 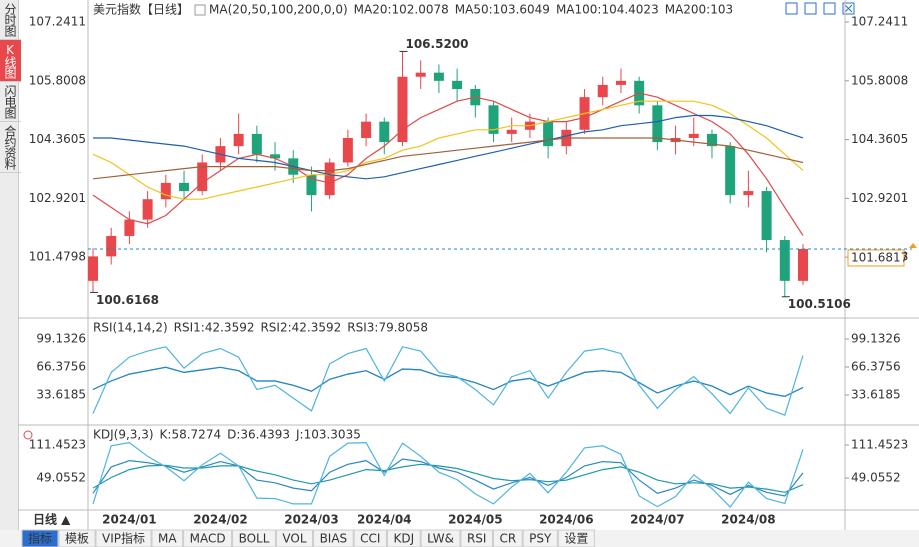 I want to click on y-tick-label: 33.6185, so click(x=61, y=394).